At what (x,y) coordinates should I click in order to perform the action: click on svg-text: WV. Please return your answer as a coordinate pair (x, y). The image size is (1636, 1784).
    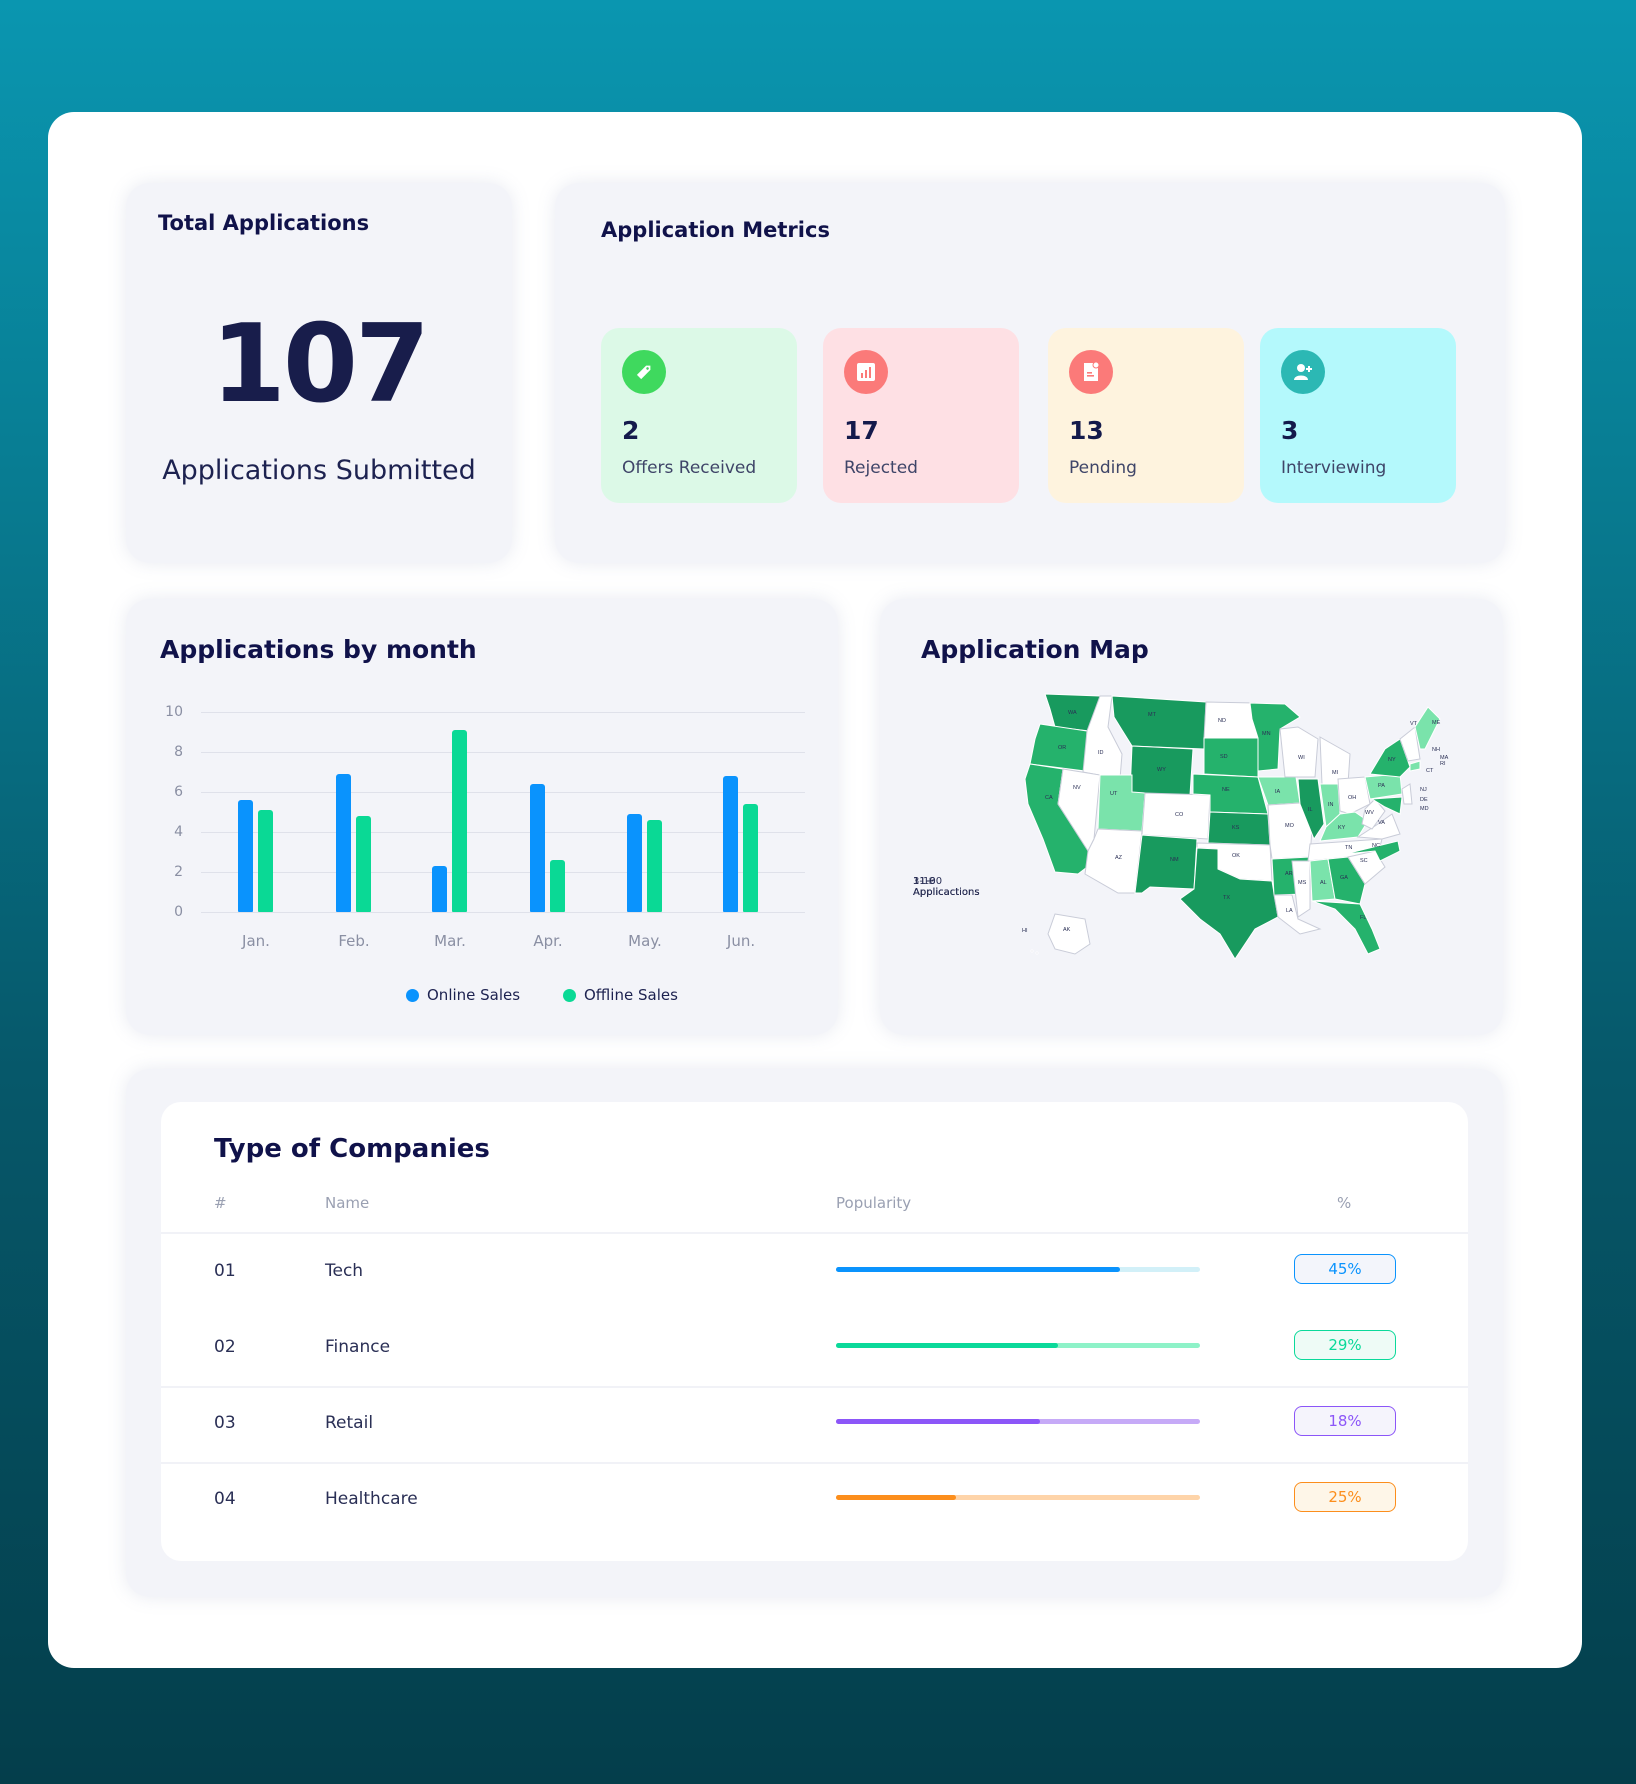
    Looking at the image, I should click on (1369, 813).